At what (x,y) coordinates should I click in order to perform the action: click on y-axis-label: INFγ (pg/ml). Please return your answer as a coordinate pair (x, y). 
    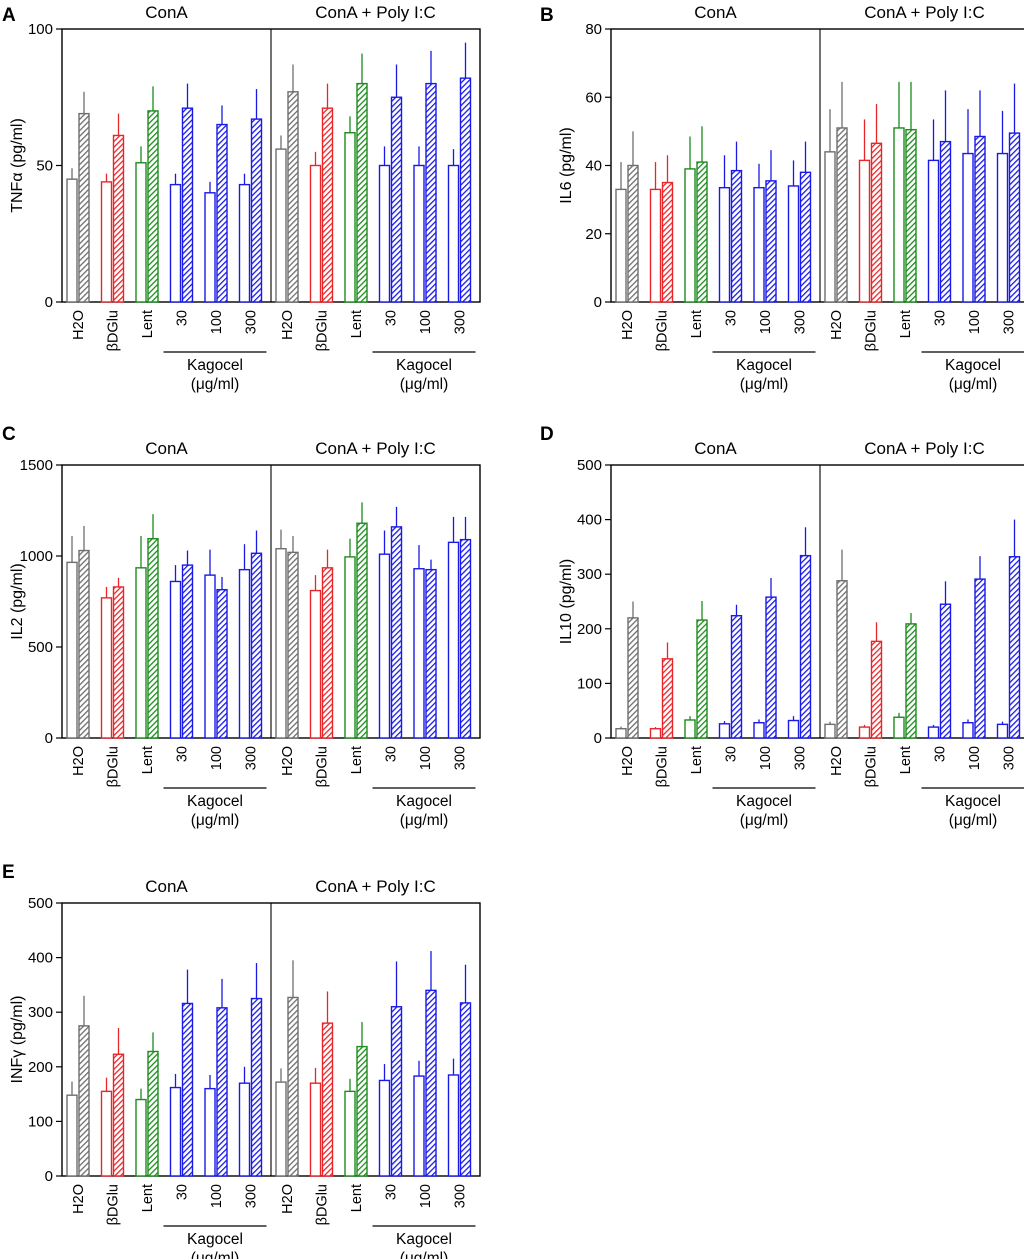
    Looking at the image, I should click on (17, 1040).